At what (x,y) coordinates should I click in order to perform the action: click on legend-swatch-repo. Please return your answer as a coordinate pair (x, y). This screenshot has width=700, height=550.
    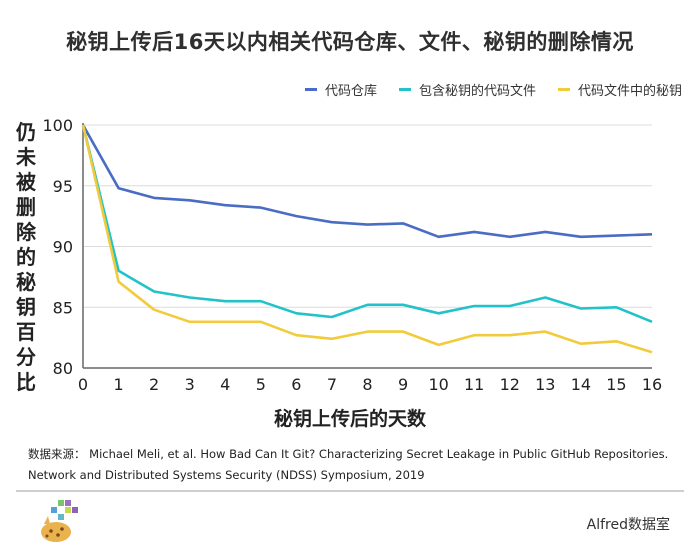
    Looking at the image, I should click on (310, 89).